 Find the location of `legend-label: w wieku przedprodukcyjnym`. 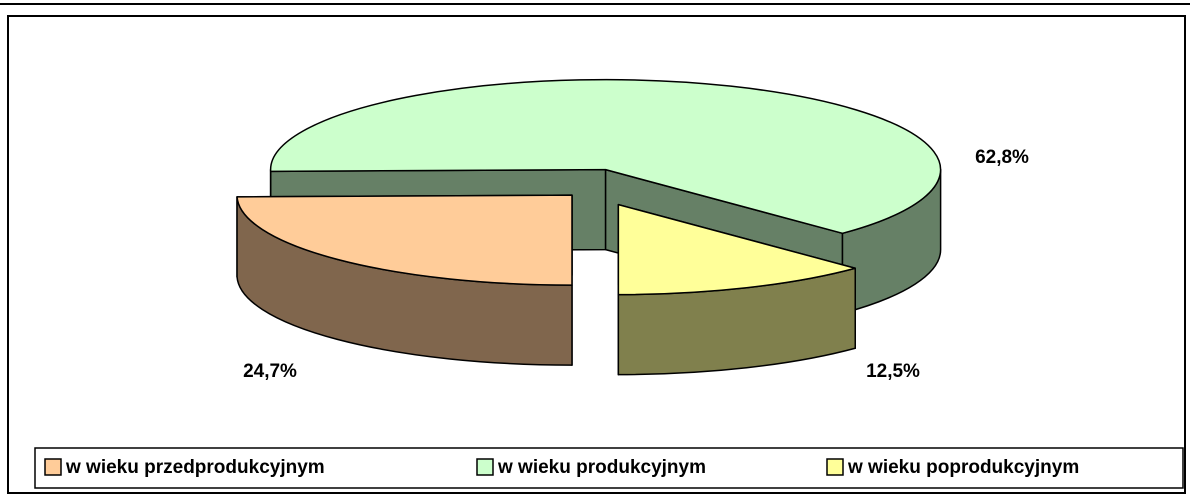

legend-label: w wieku przedprodukcyjnym is located at coordinates (195, 467).